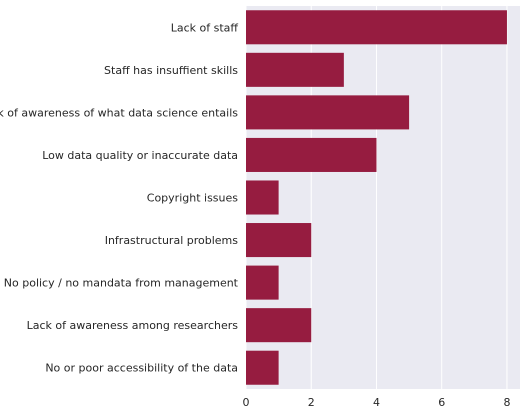 This screenshot has height=414, width=532. I want to click on category-label: Low data quality or inaccurate data, so click(140, 155).